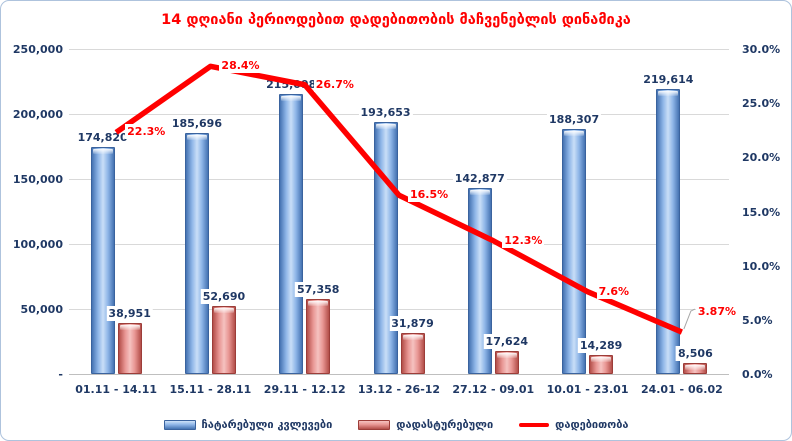  What do you see at coordinates (116, 389) in the screenshot?
I see `category-label: 01.11 - 14.11` at bounding box center [116, 389].